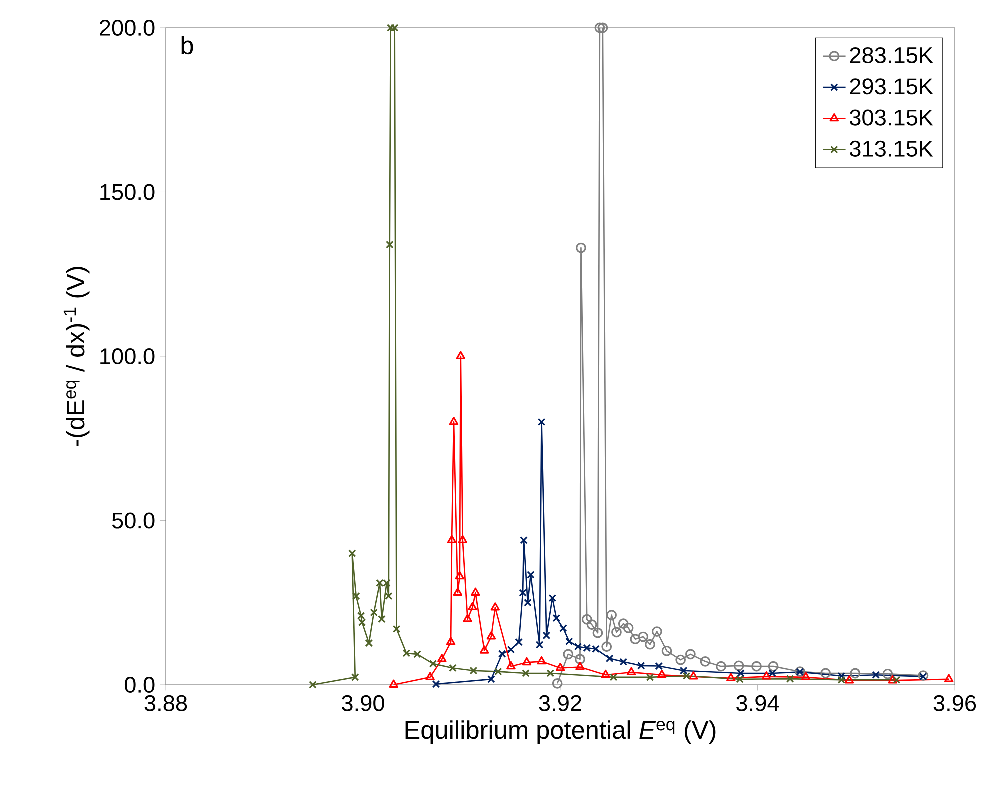 Image resolution: width=995 pixels, height=791 pixels. Describe the element at coordinates (758, 703) in the screenshot. I see `x-tick-label: 3.94` at that location.